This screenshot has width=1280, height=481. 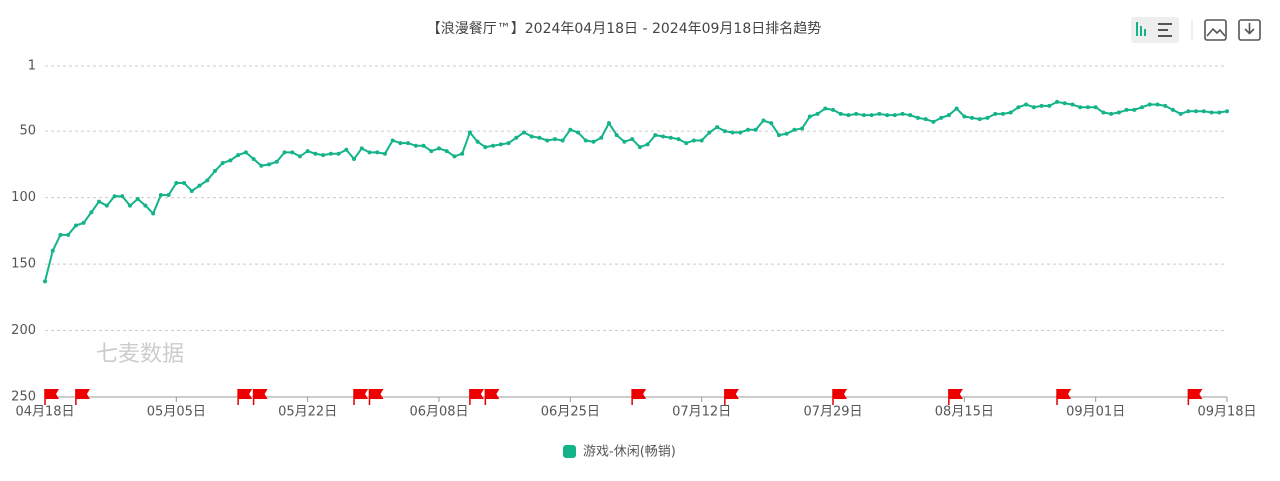 I want to click on image-icon, so click(x=1215, y=30).